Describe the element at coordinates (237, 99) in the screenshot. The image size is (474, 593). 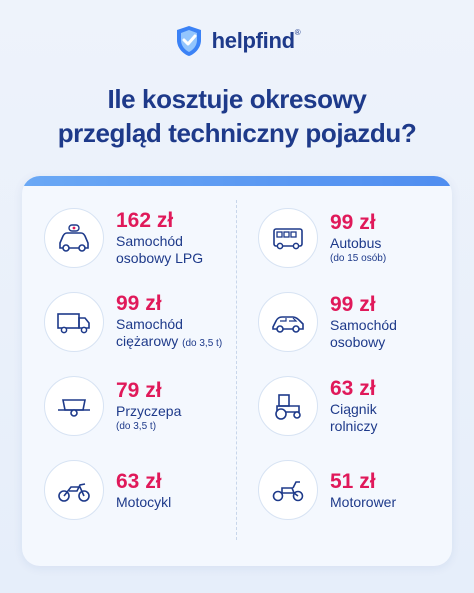
I see `page-title-line-1: Ile kosztuje okresowy` at that location.